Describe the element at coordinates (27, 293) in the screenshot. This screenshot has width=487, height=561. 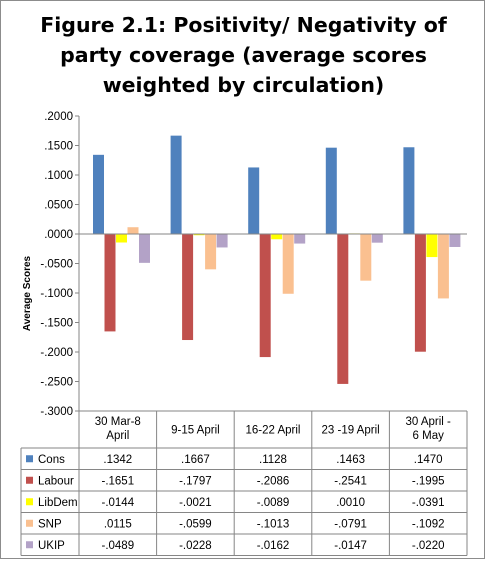
I see `y-axis-title: Average Scores` at that location.